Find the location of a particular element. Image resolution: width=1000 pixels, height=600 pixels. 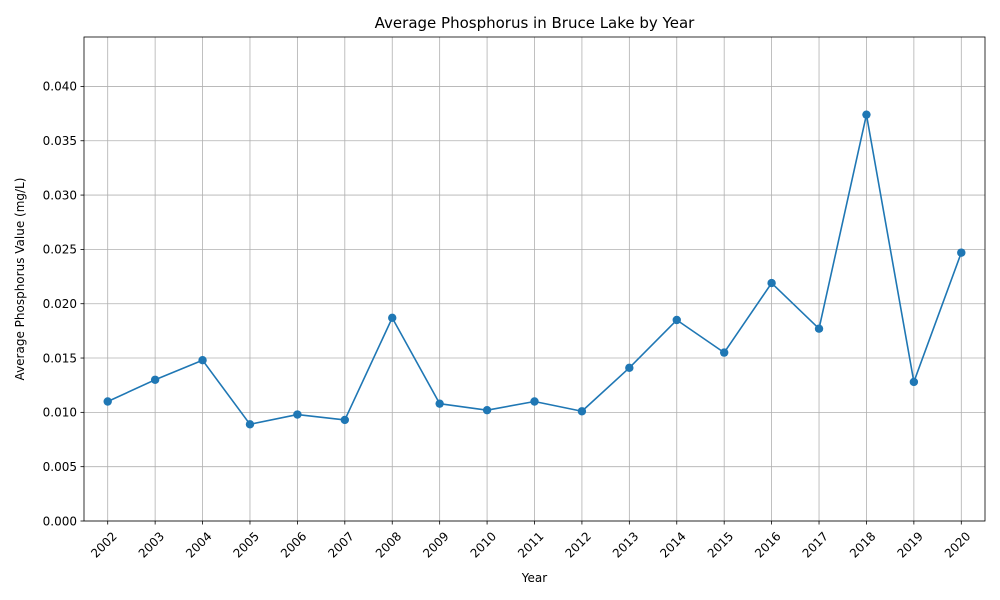

y-tick-label: 0.015 is located at coordinates (60, 358).